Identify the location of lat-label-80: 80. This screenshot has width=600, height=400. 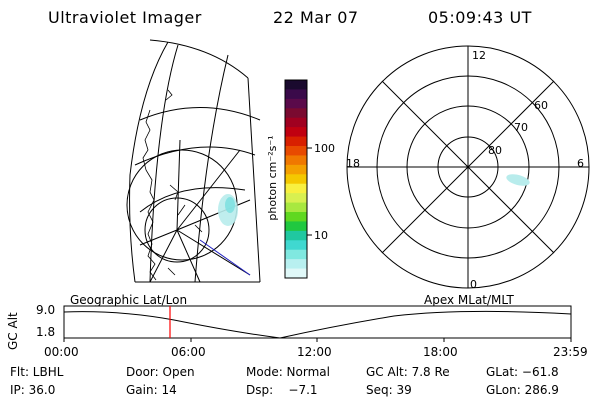
(495, 150).